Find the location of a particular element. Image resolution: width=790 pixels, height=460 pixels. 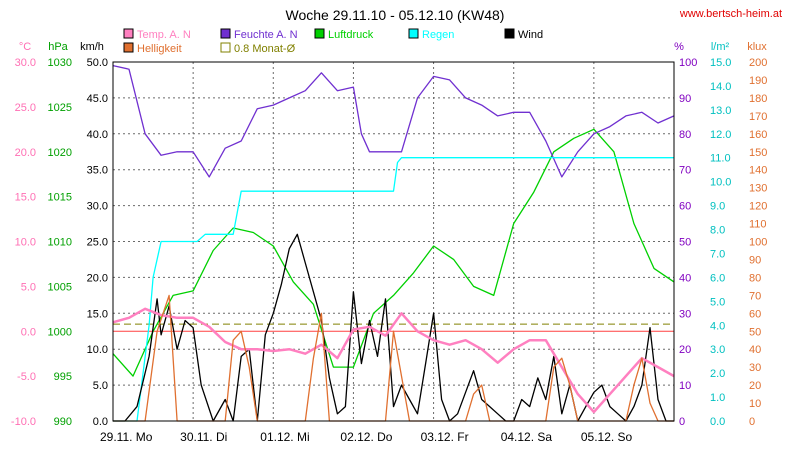

humidity-tick-label: 40 is located at coordinates (685, 278).